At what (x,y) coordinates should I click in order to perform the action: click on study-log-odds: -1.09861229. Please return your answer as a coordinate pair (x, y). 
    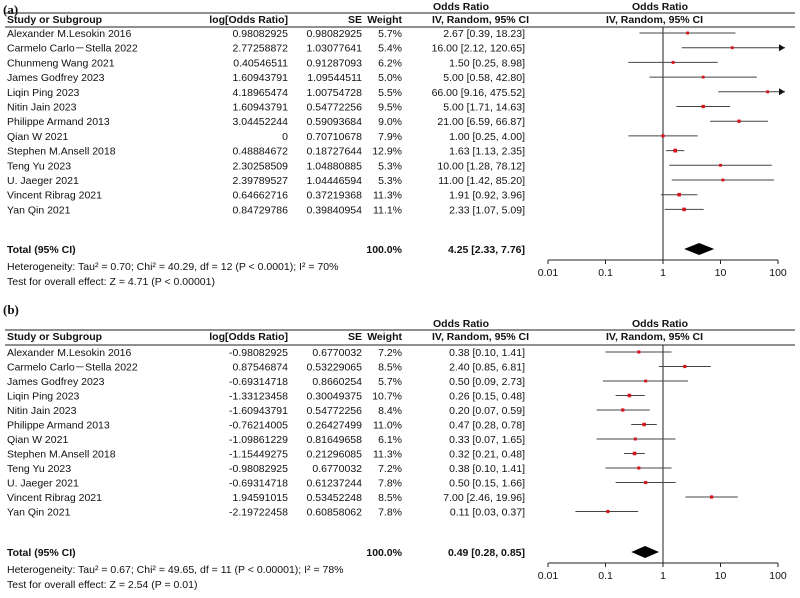
    Looking at the image, I should click on (258, 440).